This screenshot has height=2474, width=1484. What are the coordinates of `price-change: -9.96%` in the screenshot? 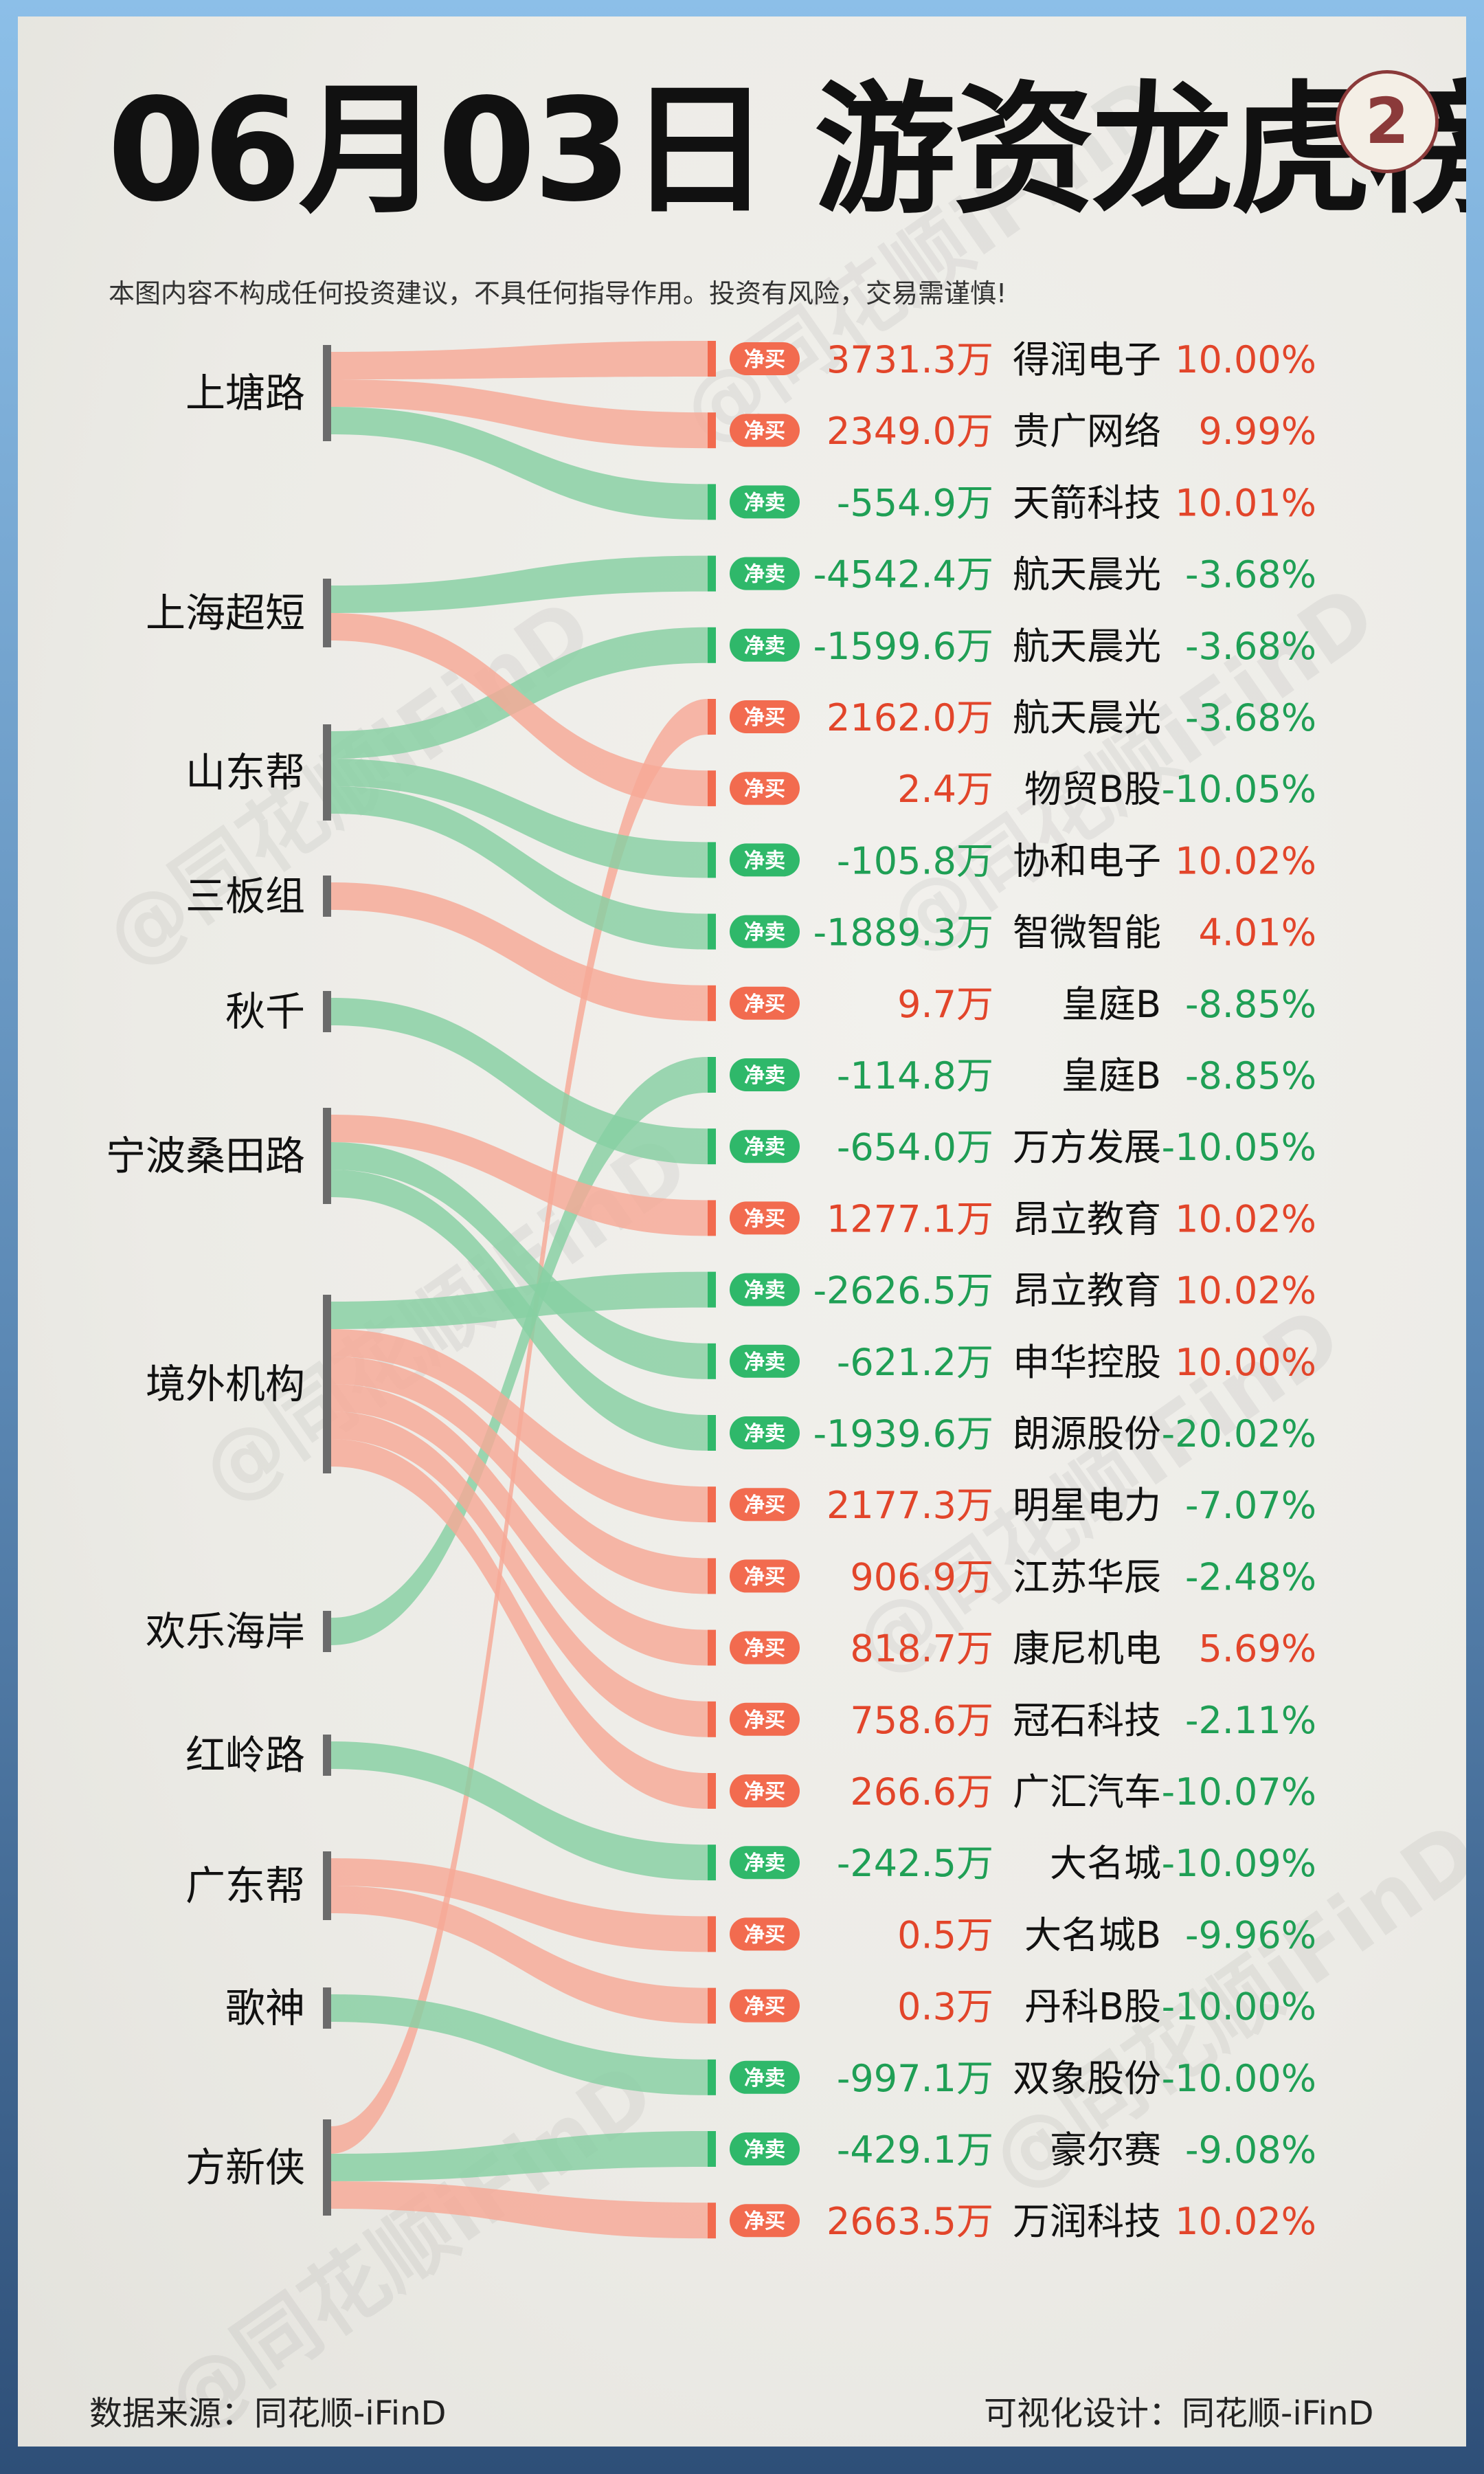 It's located at (1250, 1935).